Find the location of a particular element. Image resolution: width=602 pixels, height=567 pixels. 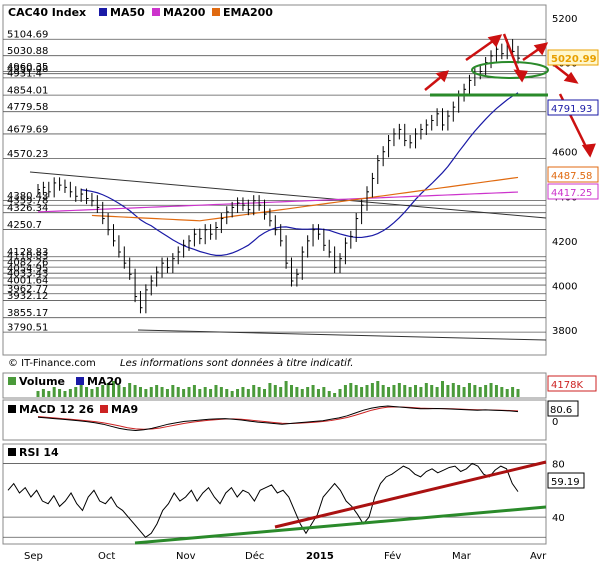

level-label: 4679.69 is located at coordinates (27, 129).